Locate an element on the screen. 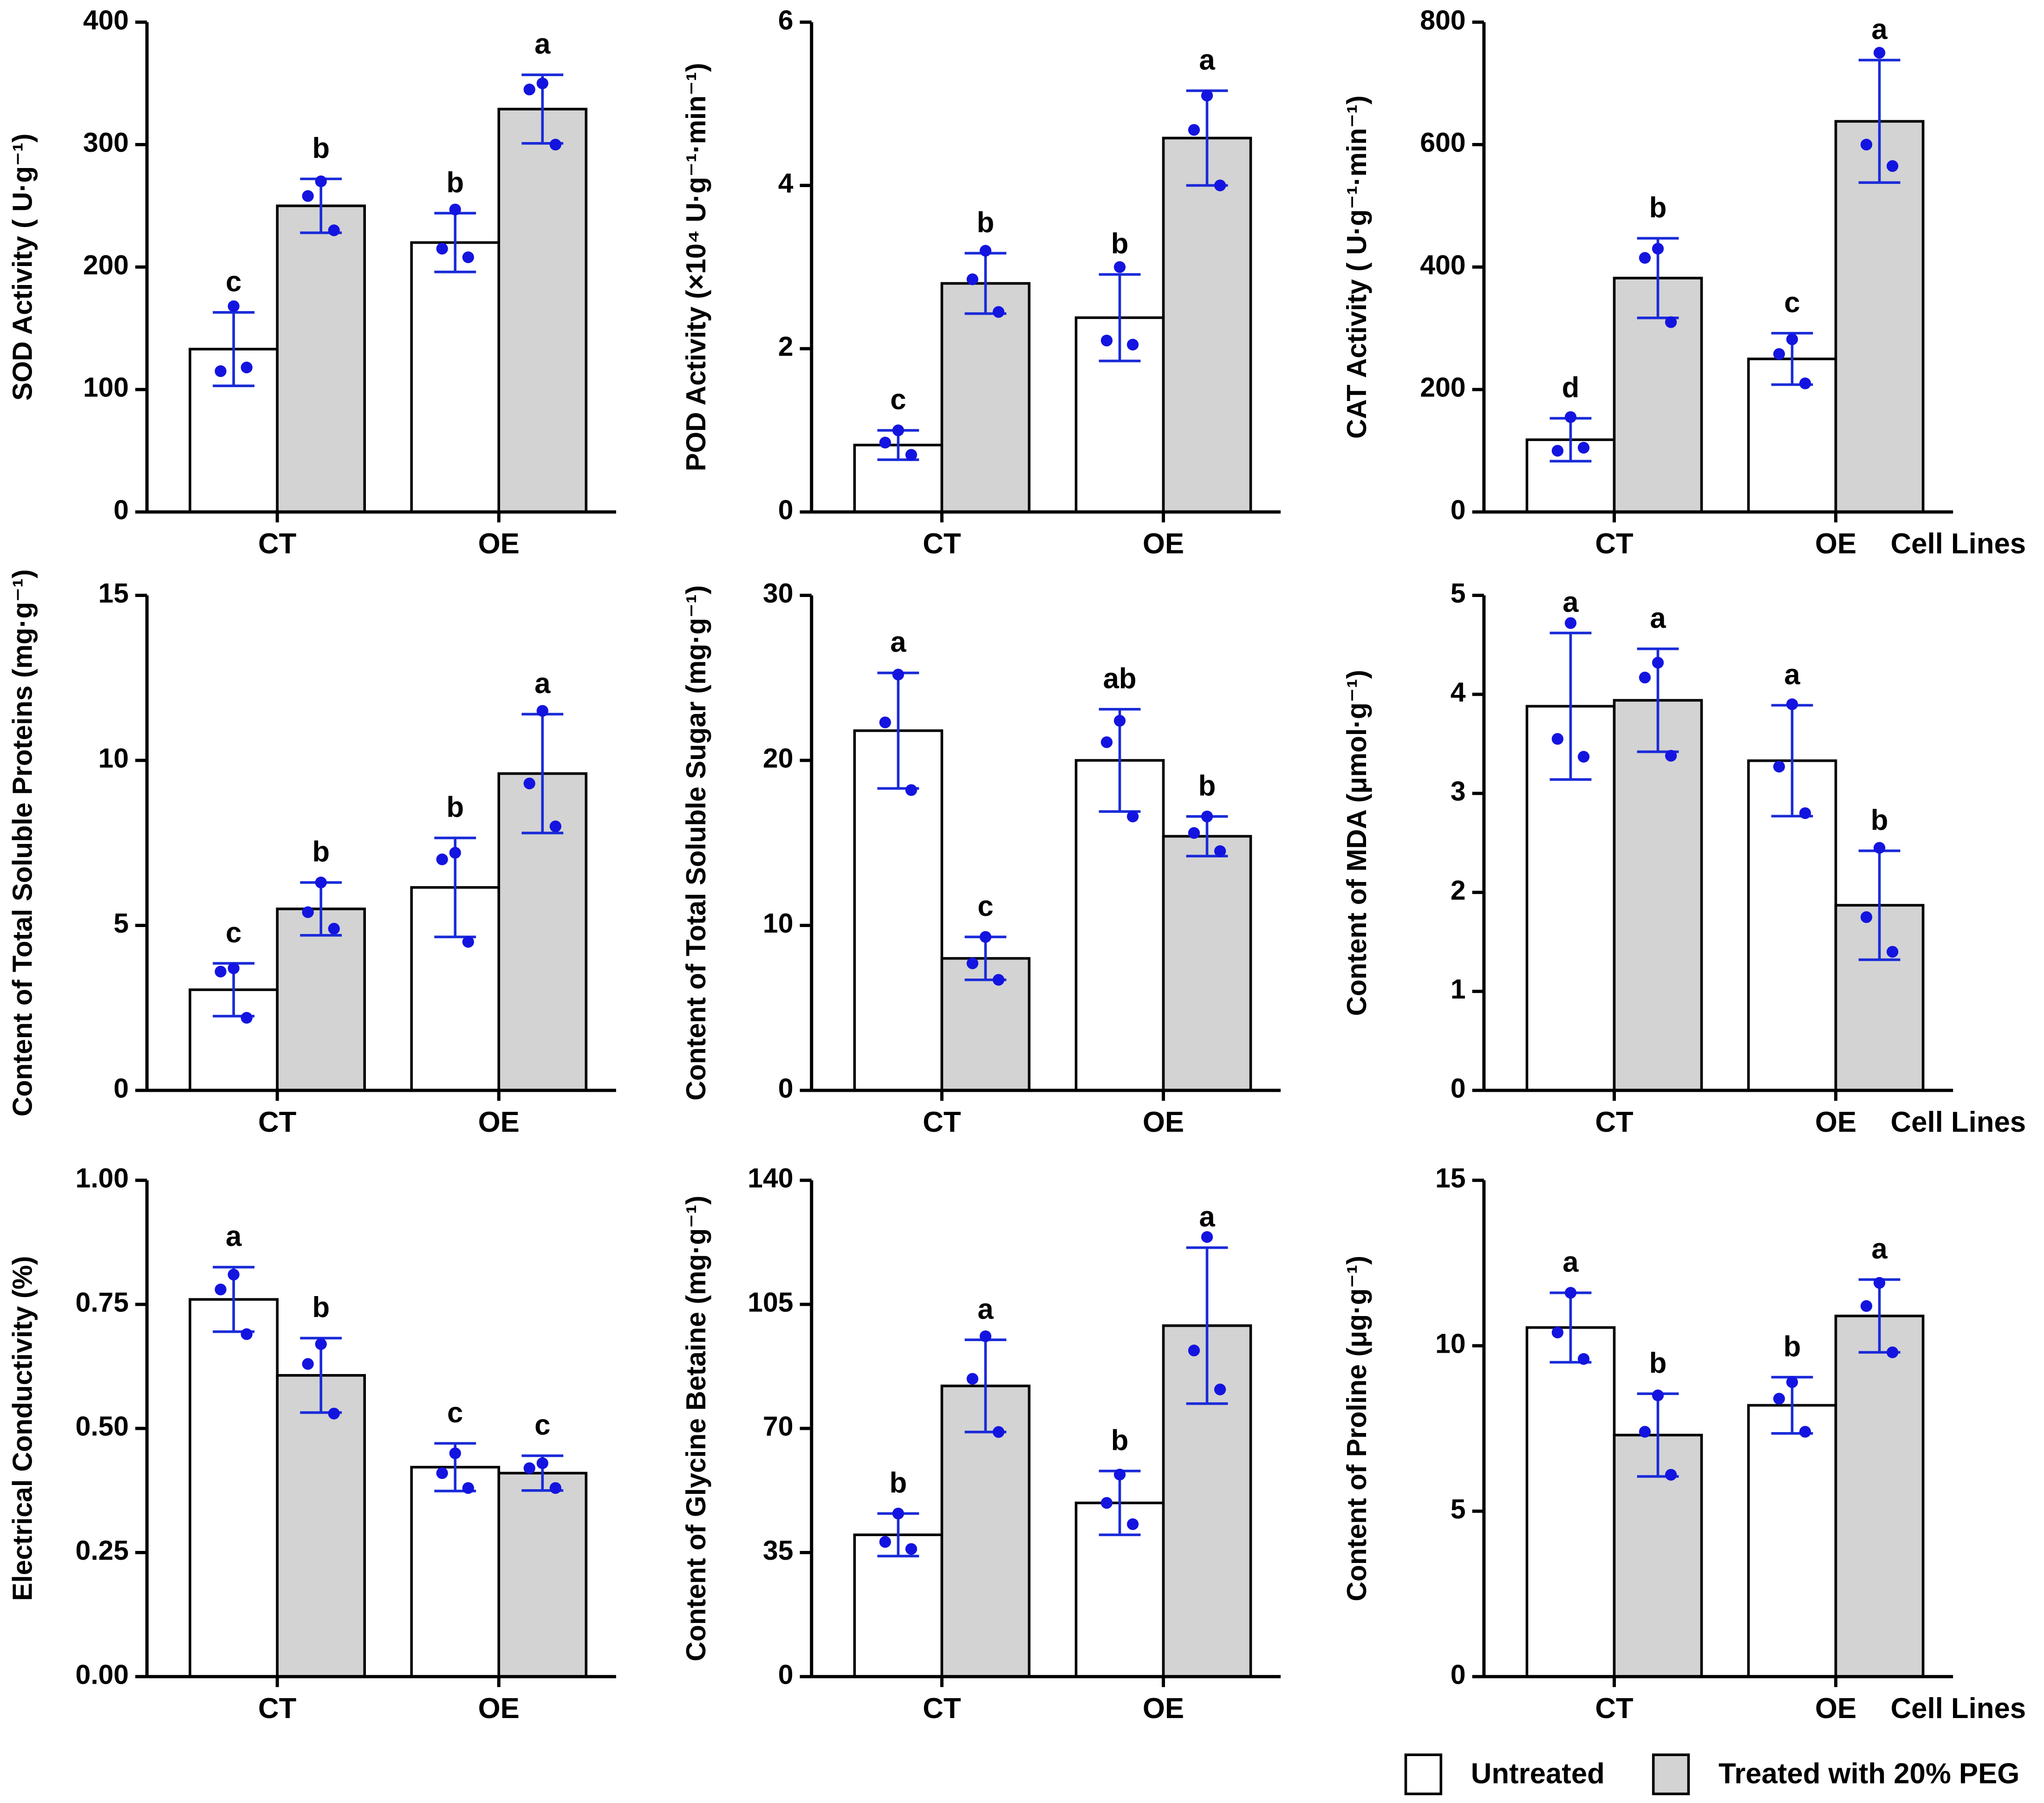 The height and width of the screenshot is (1803, 2044). y-tick-label: 15 is located at coordinates (113, 593).